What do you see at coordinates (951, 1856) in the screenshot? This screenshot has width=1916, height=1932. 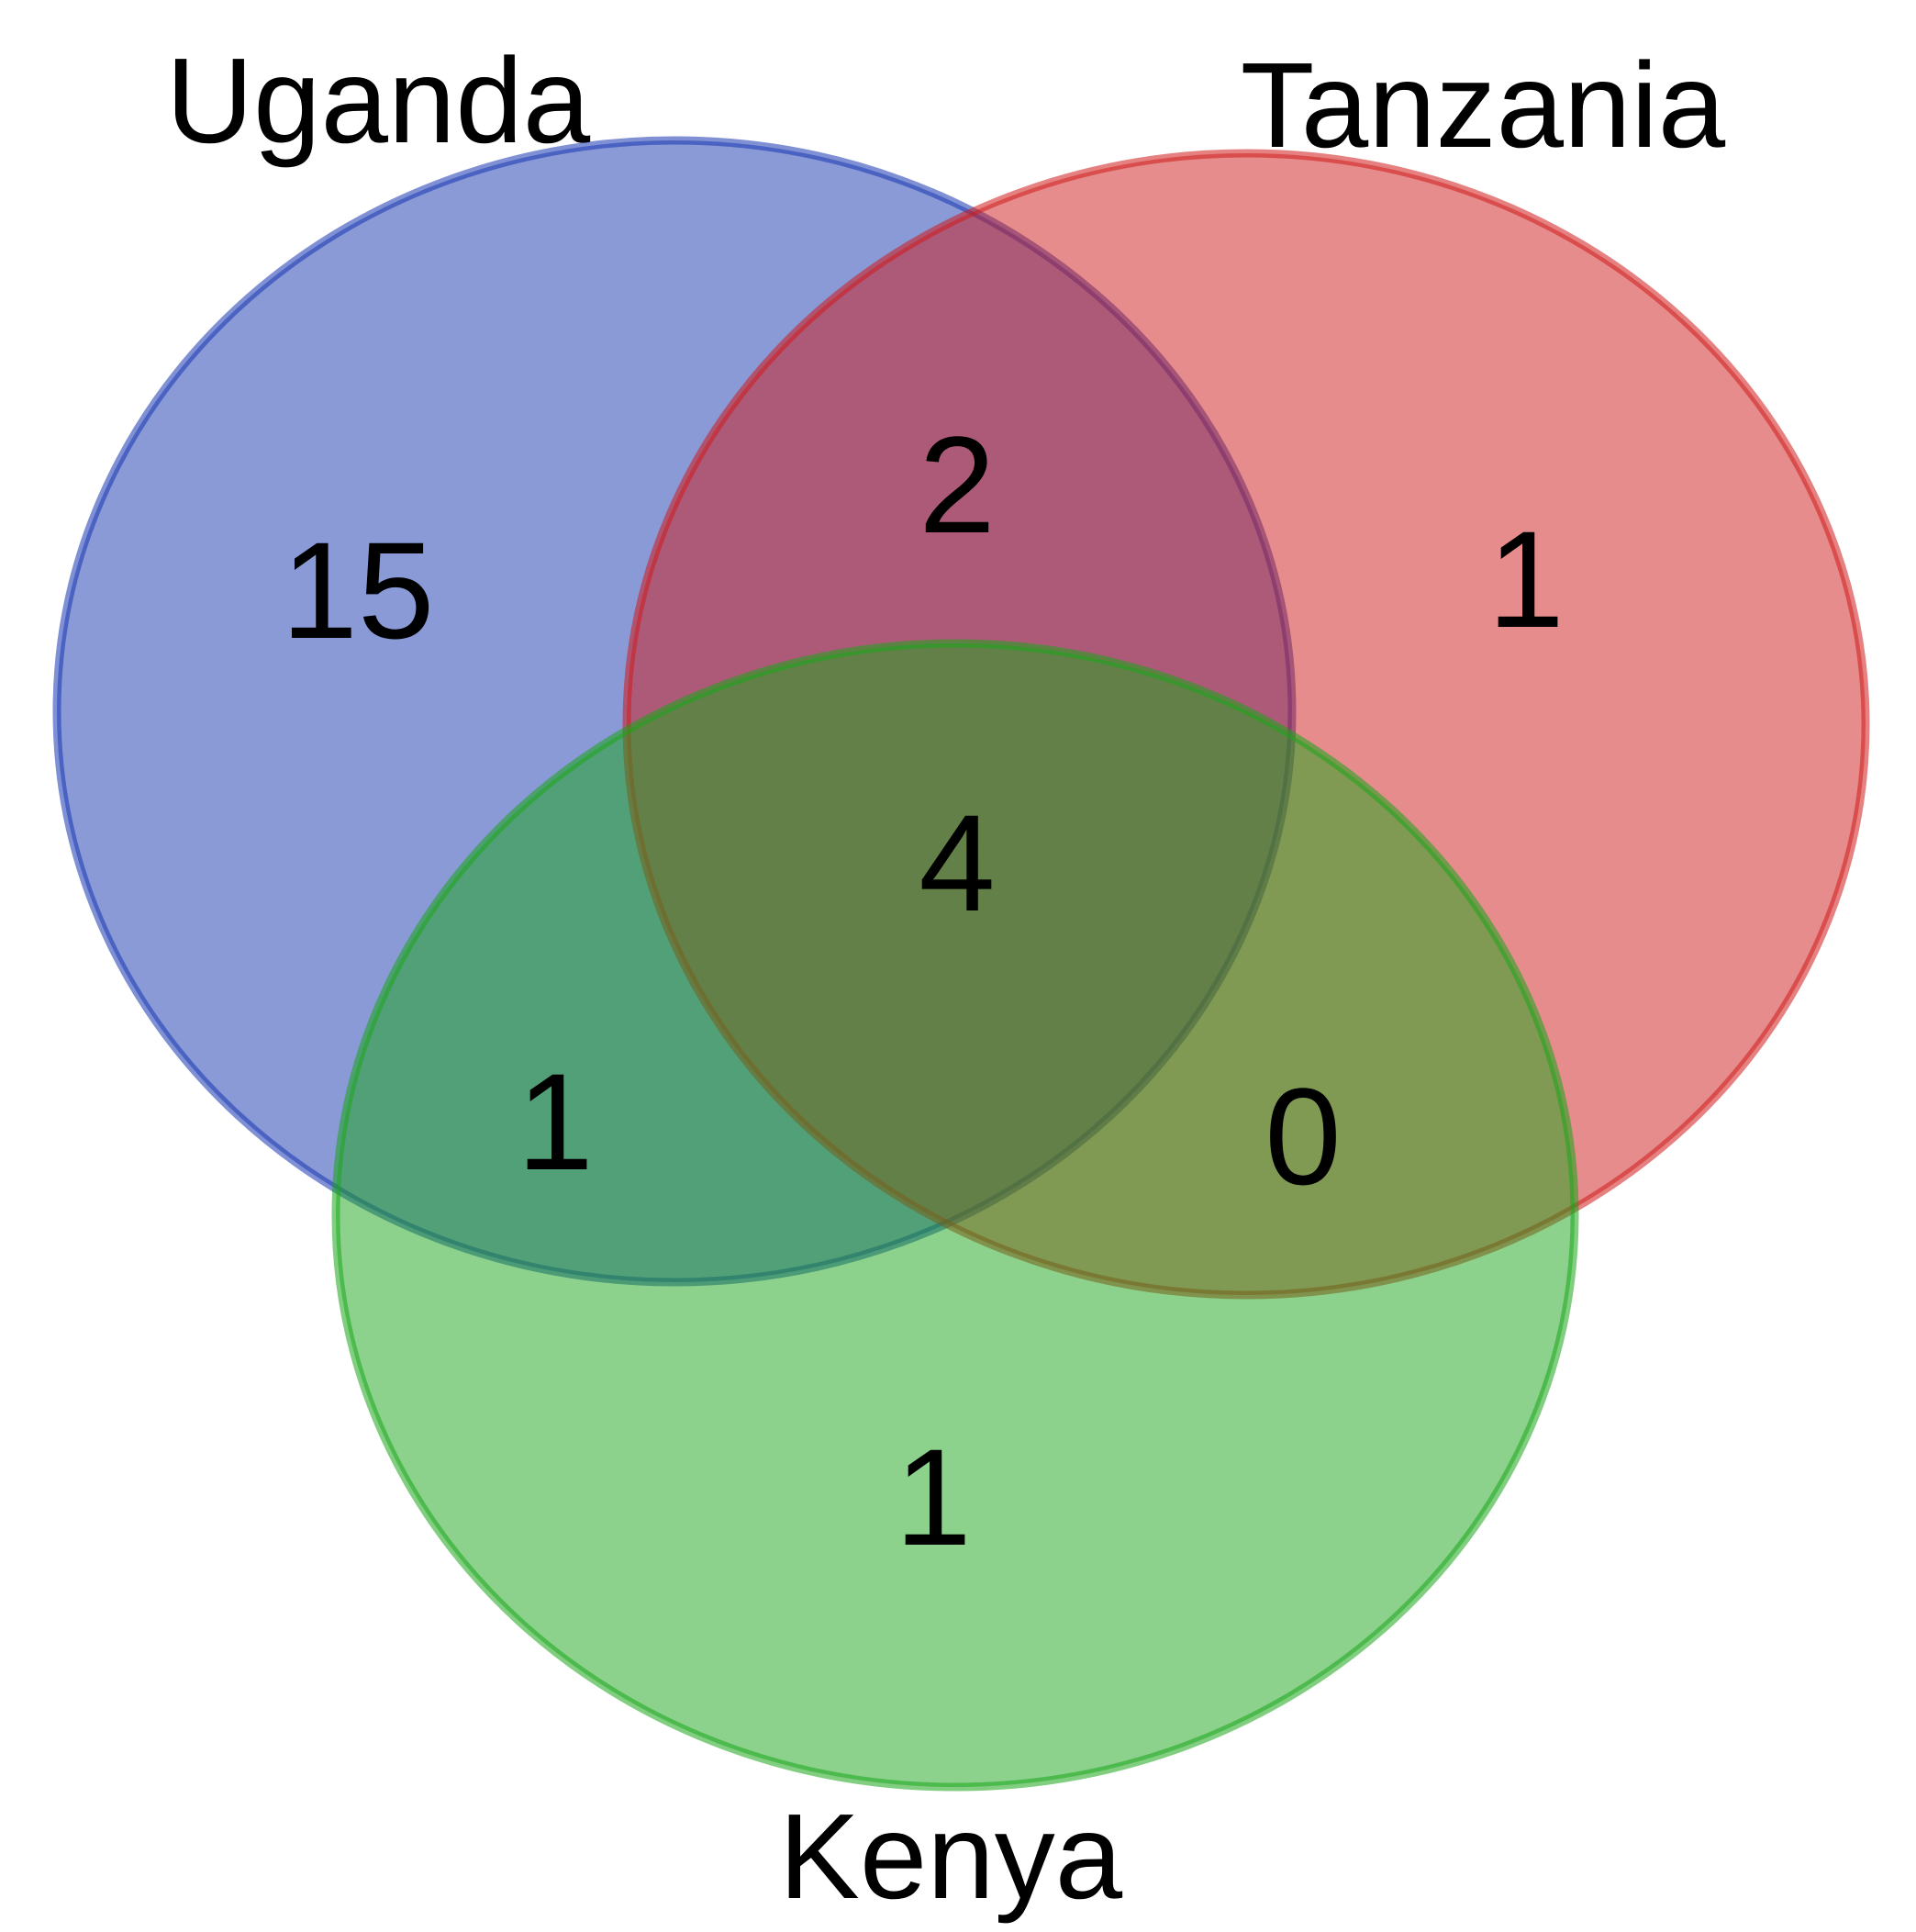 I see `kenya-label: Kenya` at bounding box center [951, 1856].